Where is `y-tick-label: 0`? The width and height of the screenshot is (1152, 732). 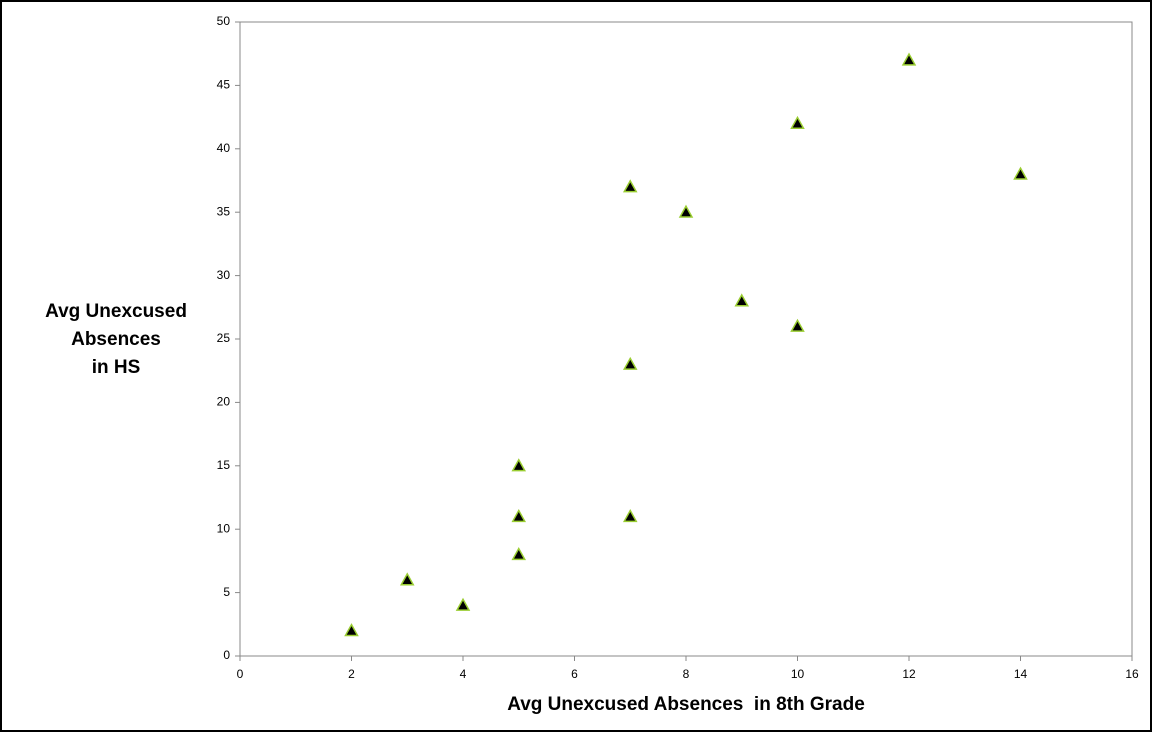 y-tick-label: 0 is located at coordinates (226, 655).